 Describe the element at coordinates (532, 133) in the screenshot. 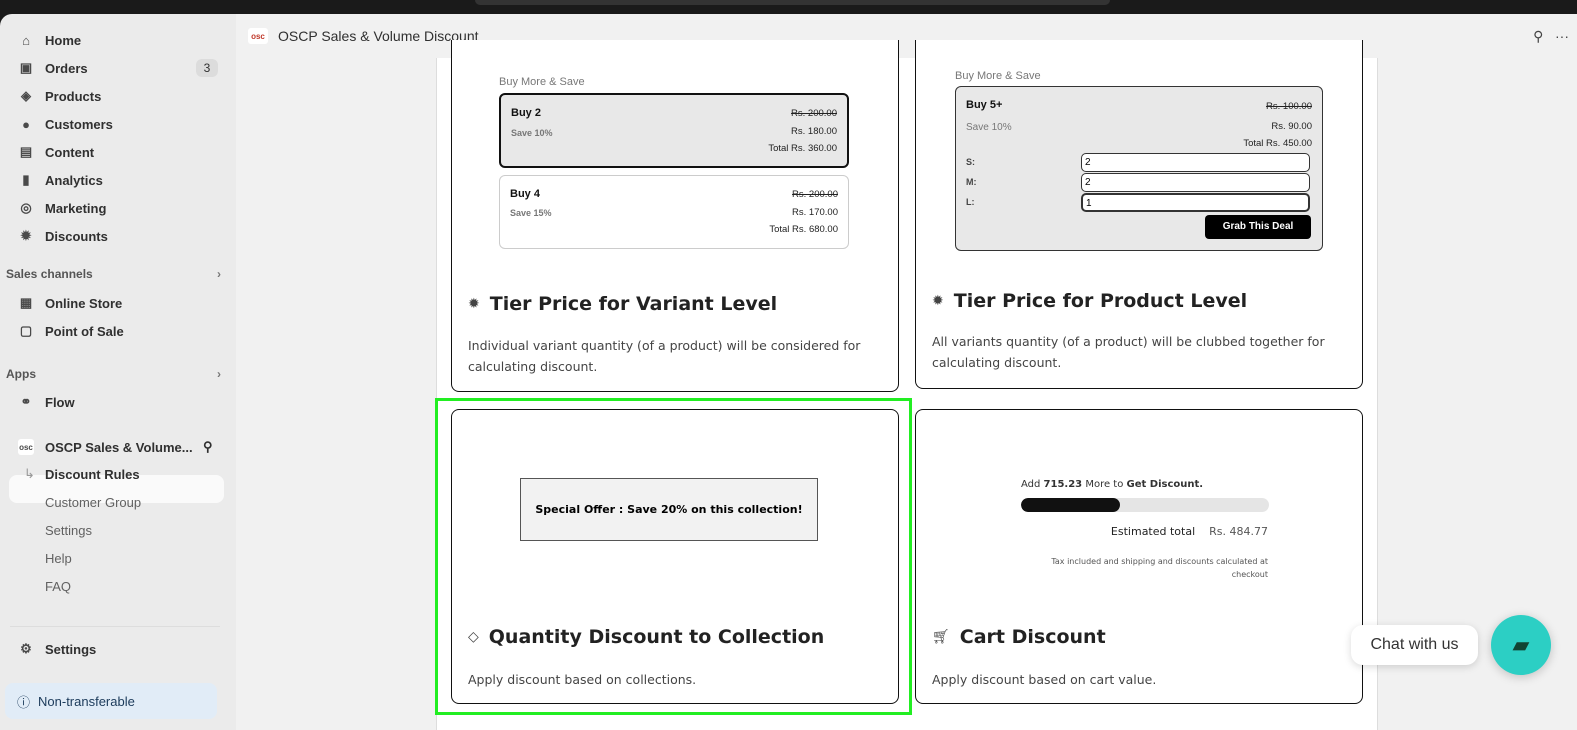

I see `tier-save: Save 10%` at that location.